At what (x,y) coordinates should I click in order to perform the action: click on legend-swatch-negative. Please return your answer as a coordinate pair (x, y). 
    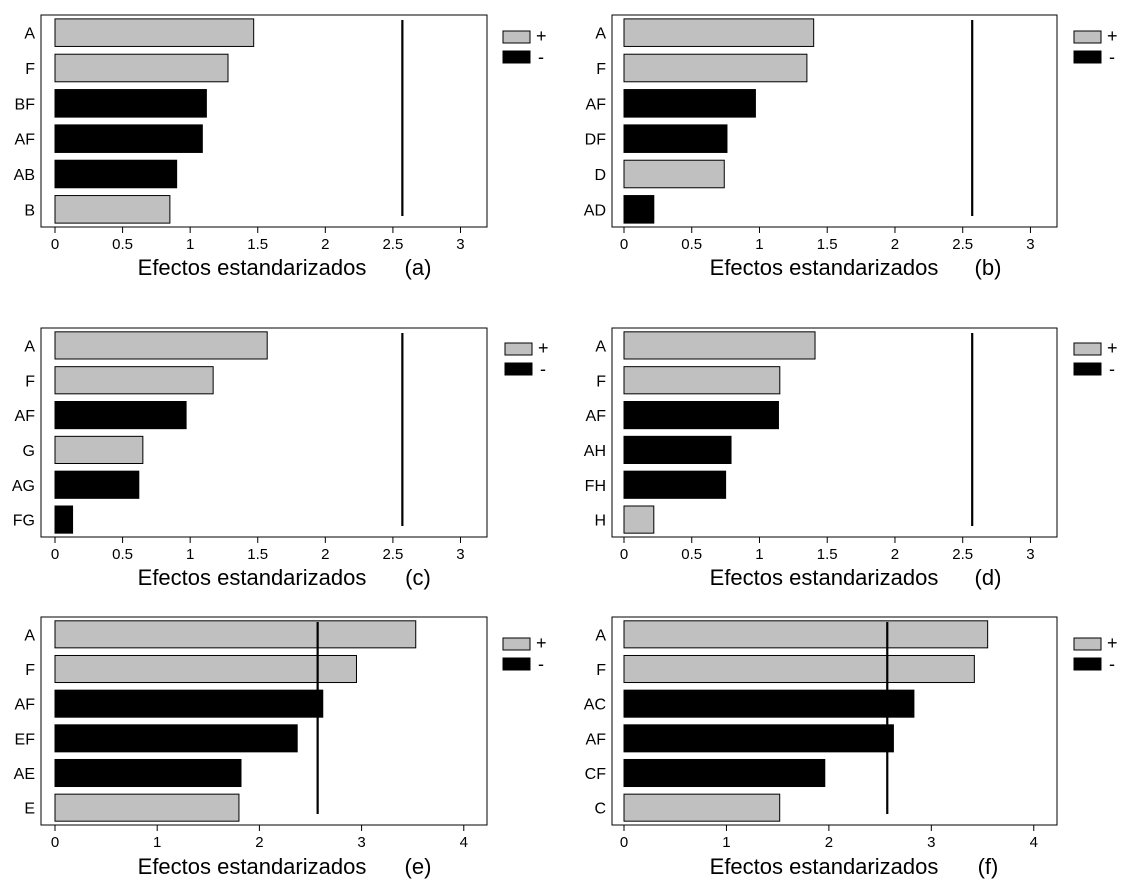
    Looking at the image, I should click on (1087, 664).